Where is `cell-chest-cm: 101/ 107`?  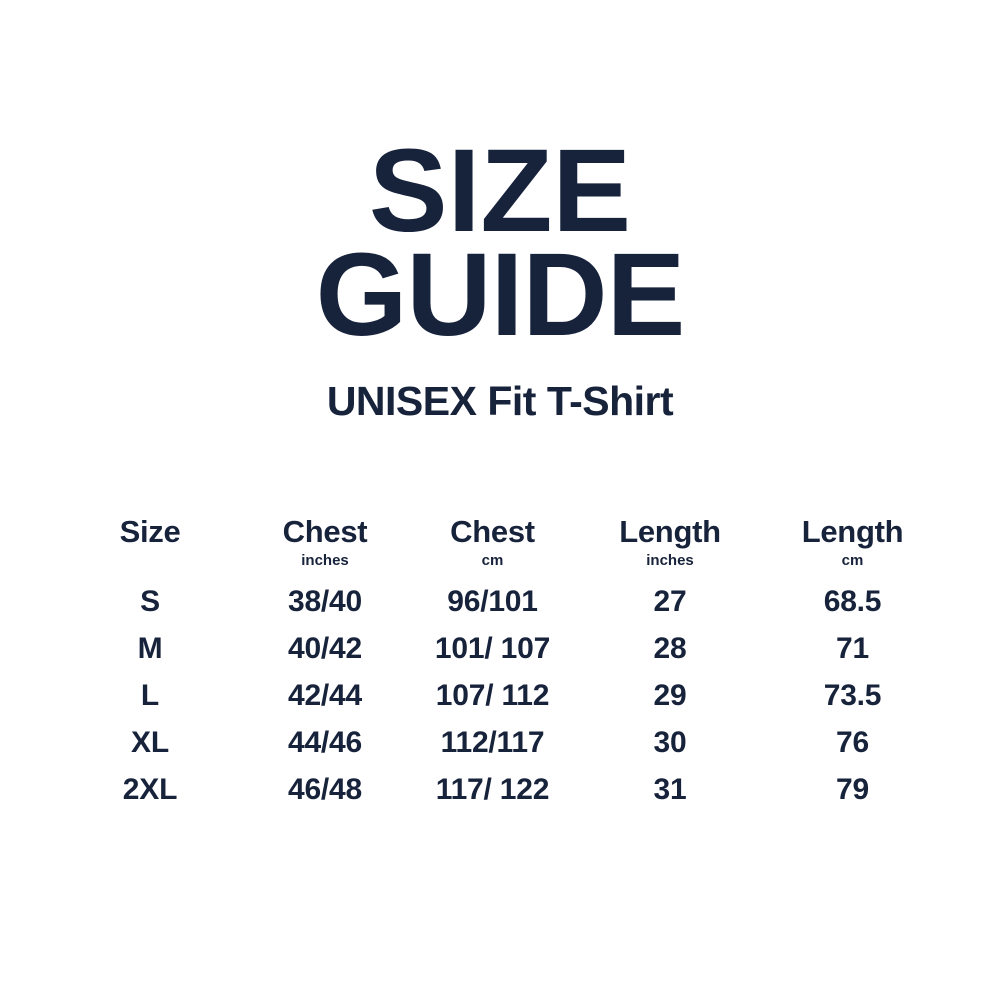 cell-chest-cm: 101/ 107 is located at coordinates (492, 648).